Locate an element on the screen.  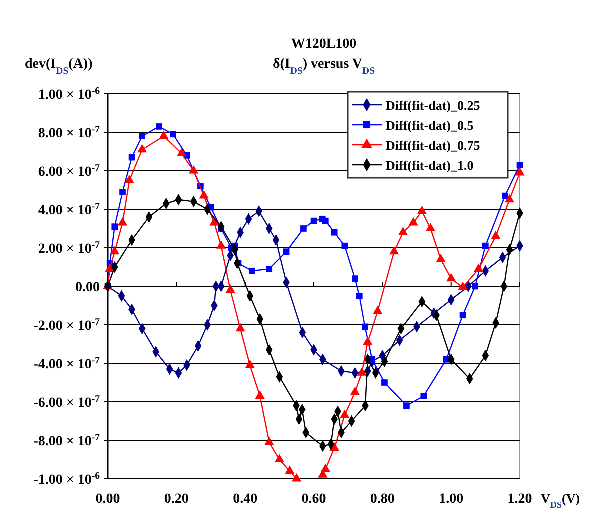
x-tick-label: 0.40 is located at coordinates (245, 499).